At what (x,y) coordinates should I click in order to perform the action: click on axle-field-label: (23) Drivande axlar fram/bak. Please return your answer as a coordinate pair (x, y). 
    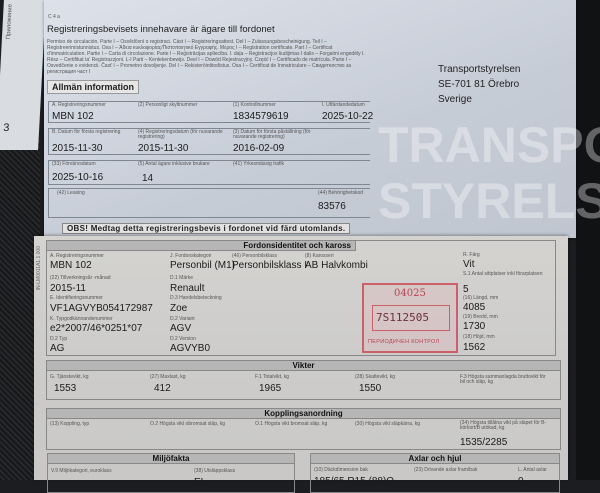
    Looking at the image, I should click on (446, 470).